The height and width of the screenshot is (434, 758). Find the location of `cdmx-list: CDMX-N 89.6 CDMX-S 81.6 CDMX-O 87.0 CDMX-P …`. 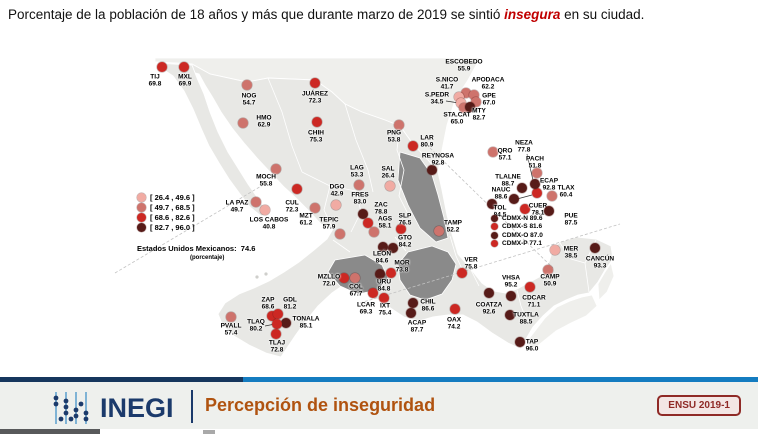

cdmx-list: CDMX-N 89.6 CDMX-S 81.6 CDMX-O 87.0 CDMX-P … is located at coordinates (517, 231).